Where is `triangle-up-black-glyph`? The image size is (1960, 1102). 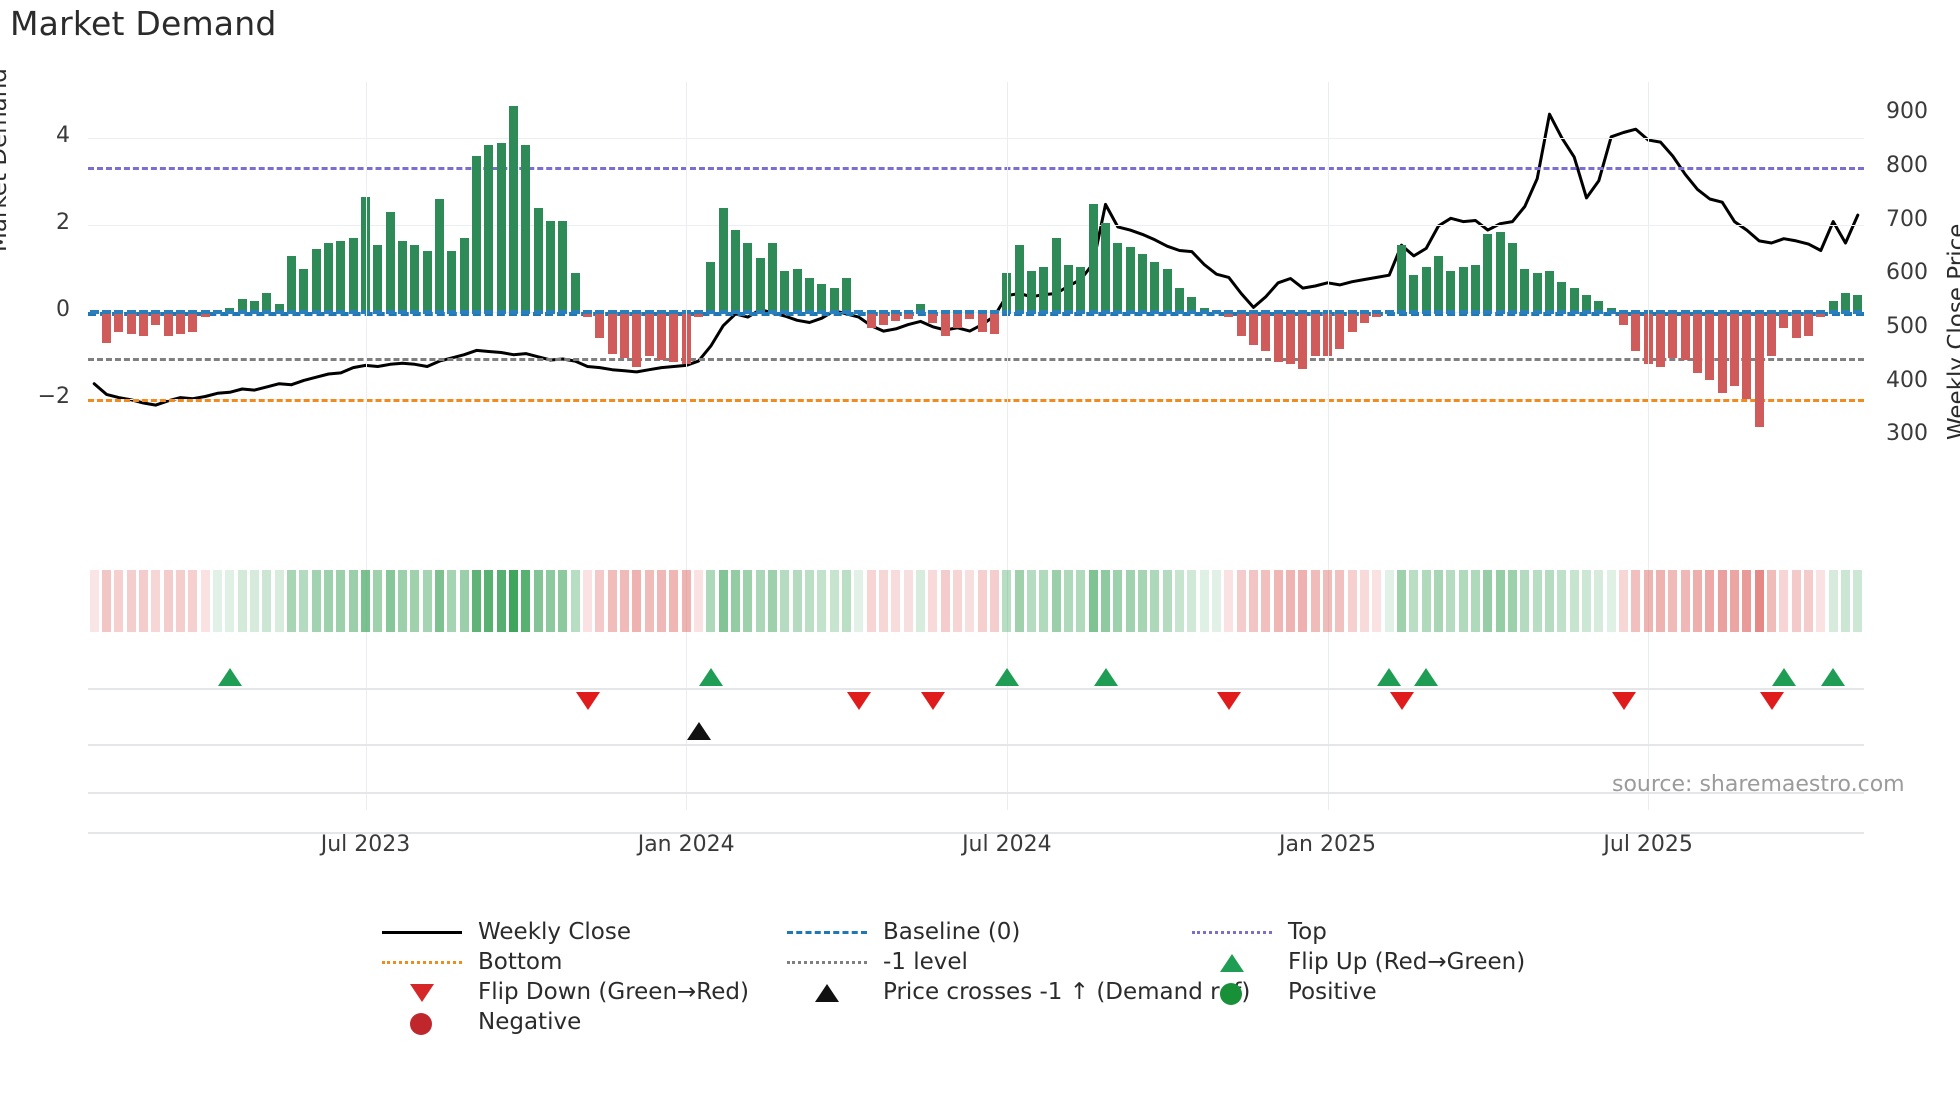
triangle-up-black-glyph is located at coordinates (827, 993).